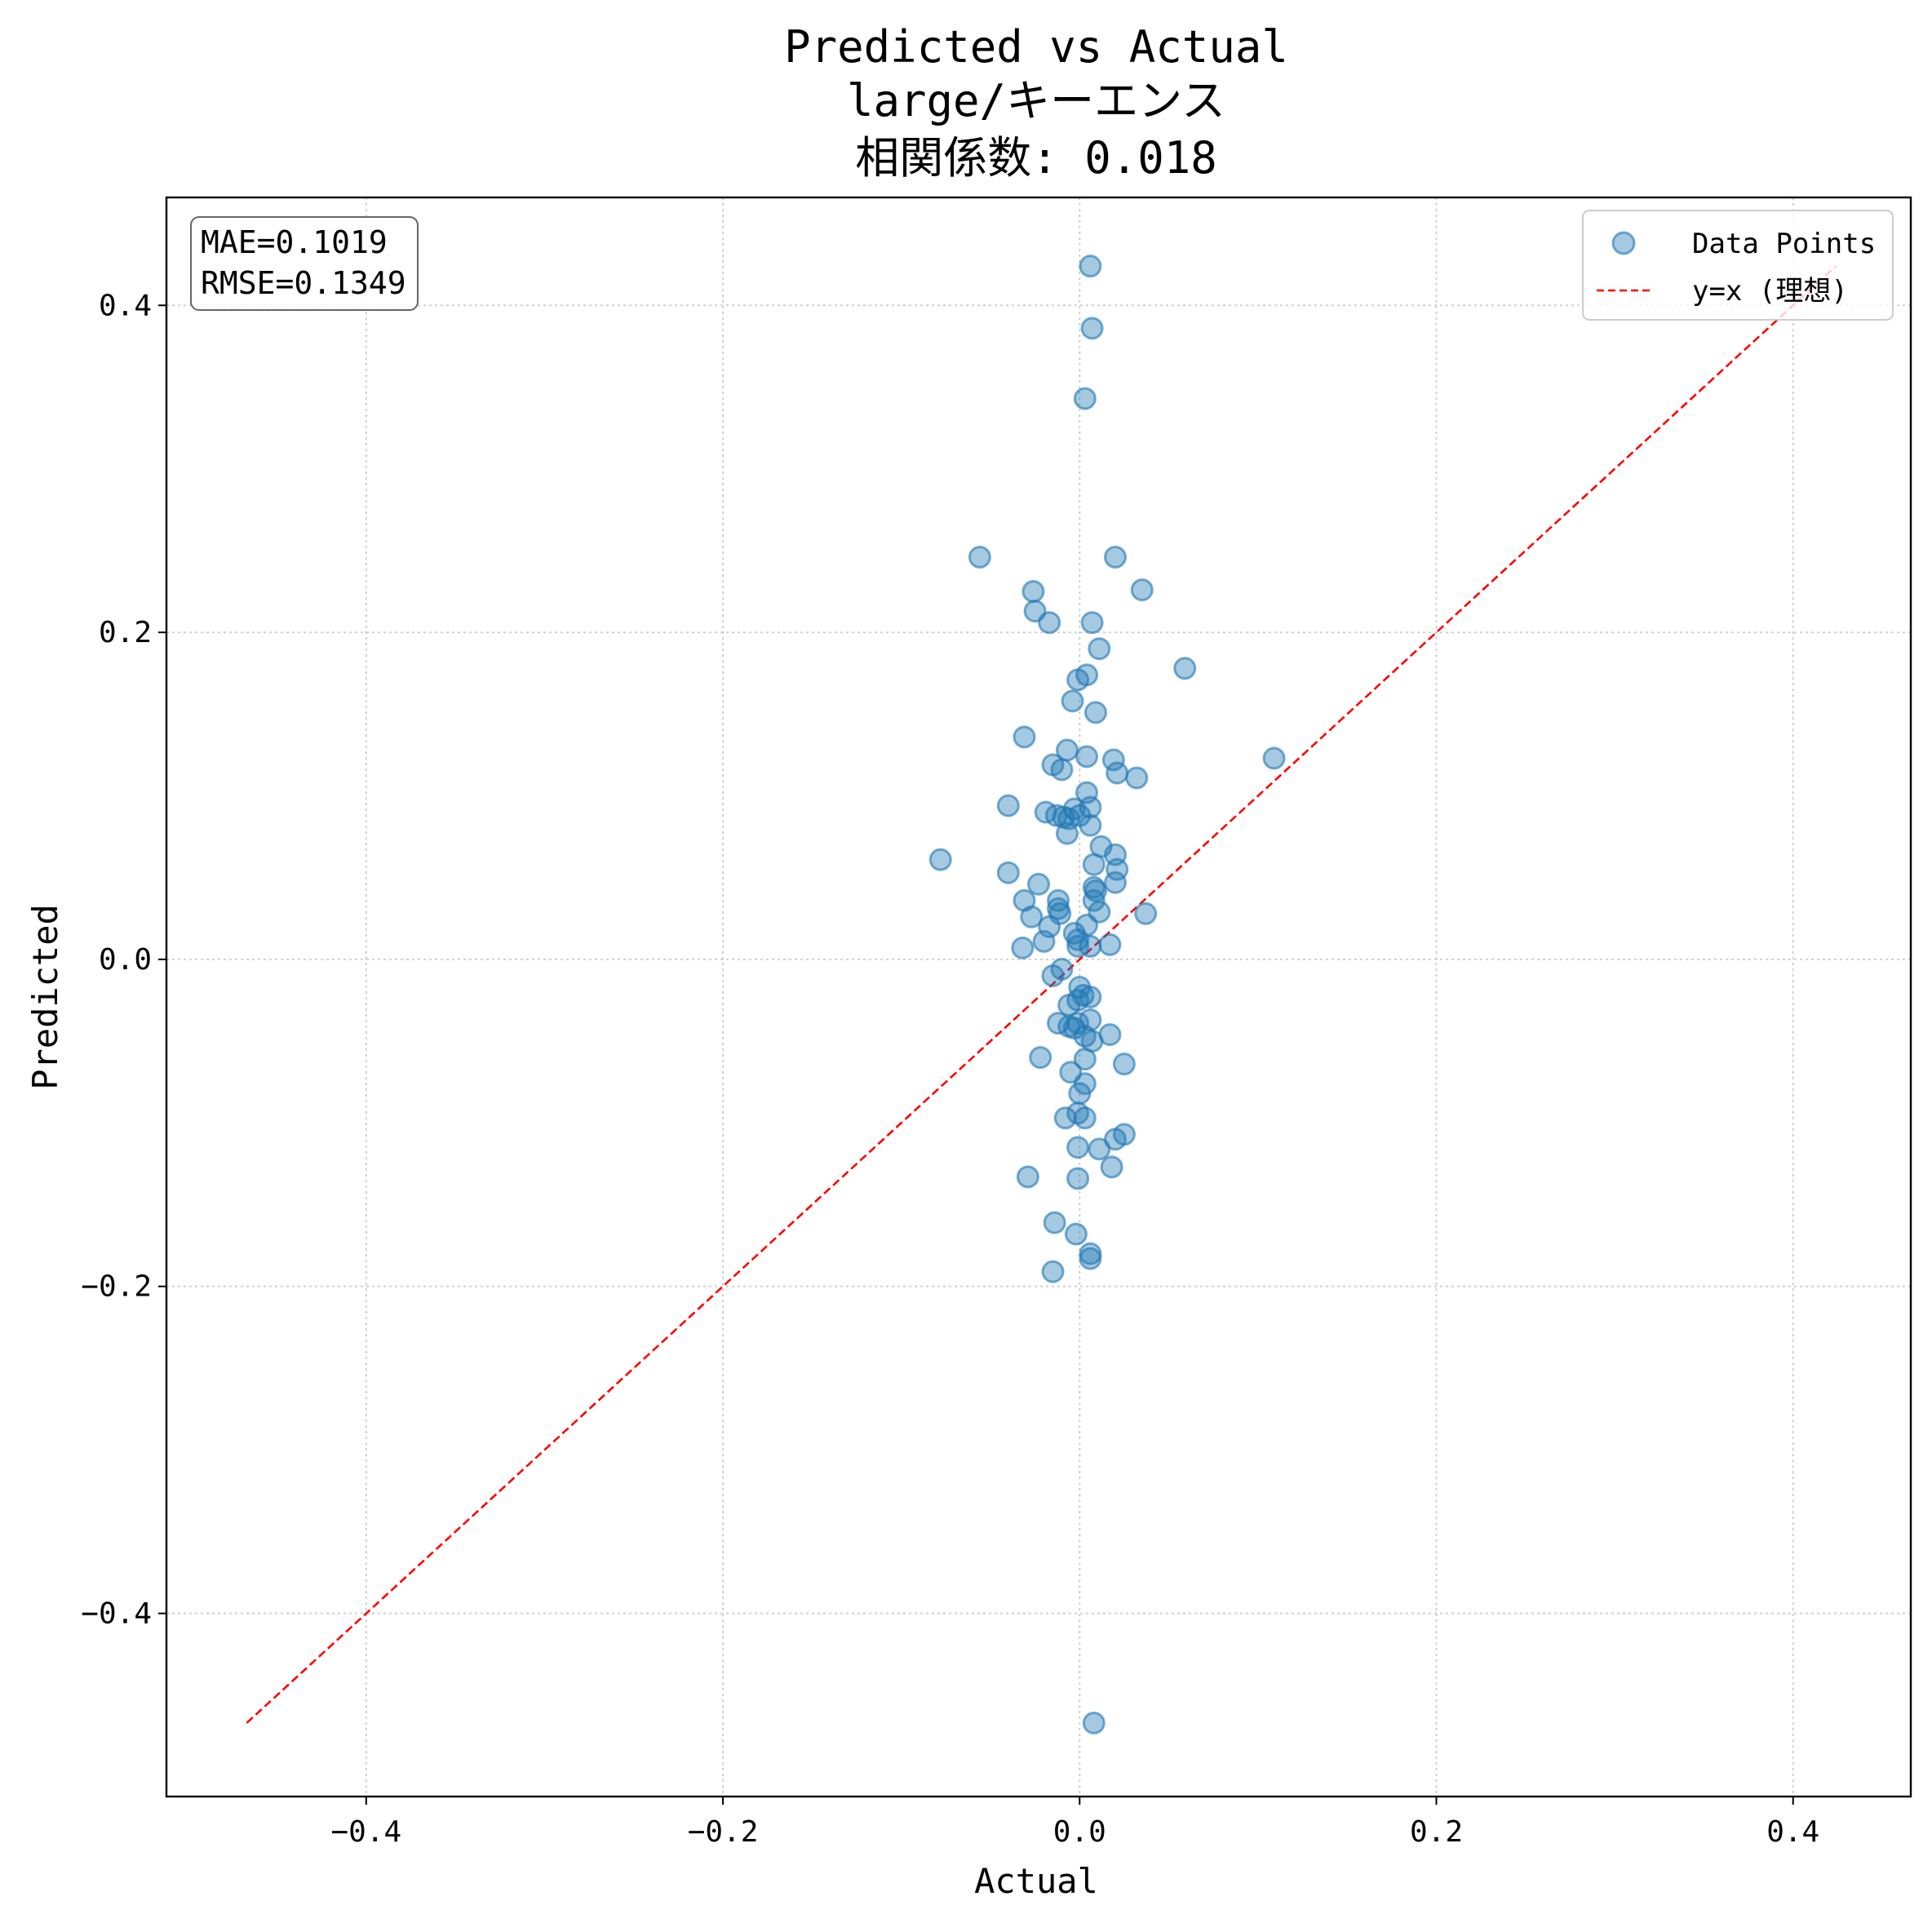  I want to click on subtitle: large/キーエンス, so click(1036, 101).